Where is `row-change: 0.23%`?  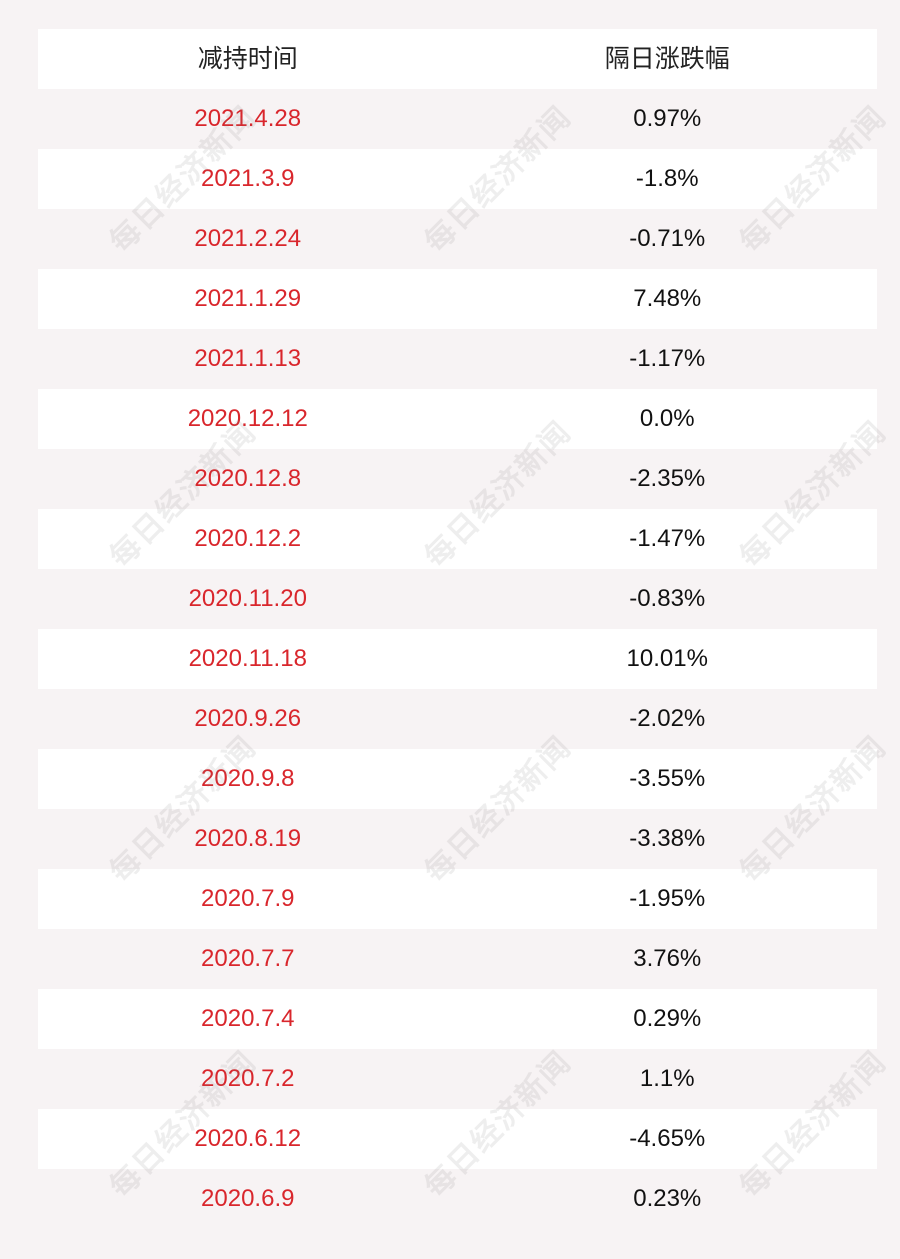 row-change: 0.23% is located at coordinates (667, 1198).